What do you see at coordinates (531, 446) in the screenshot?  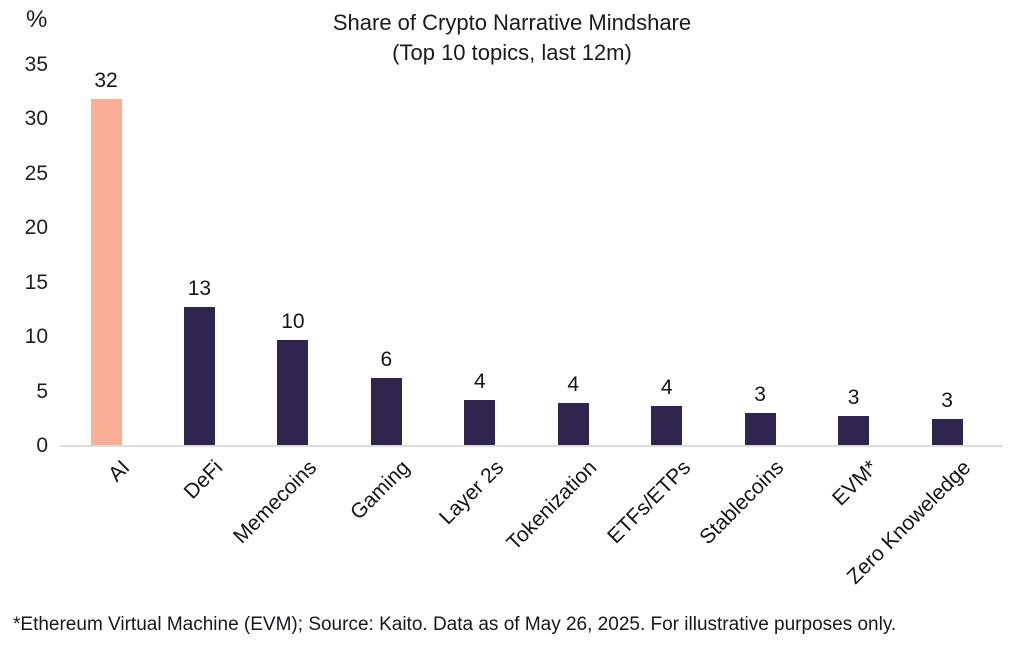 I see `x-axis-baseline` at bounding box center [531, 446].